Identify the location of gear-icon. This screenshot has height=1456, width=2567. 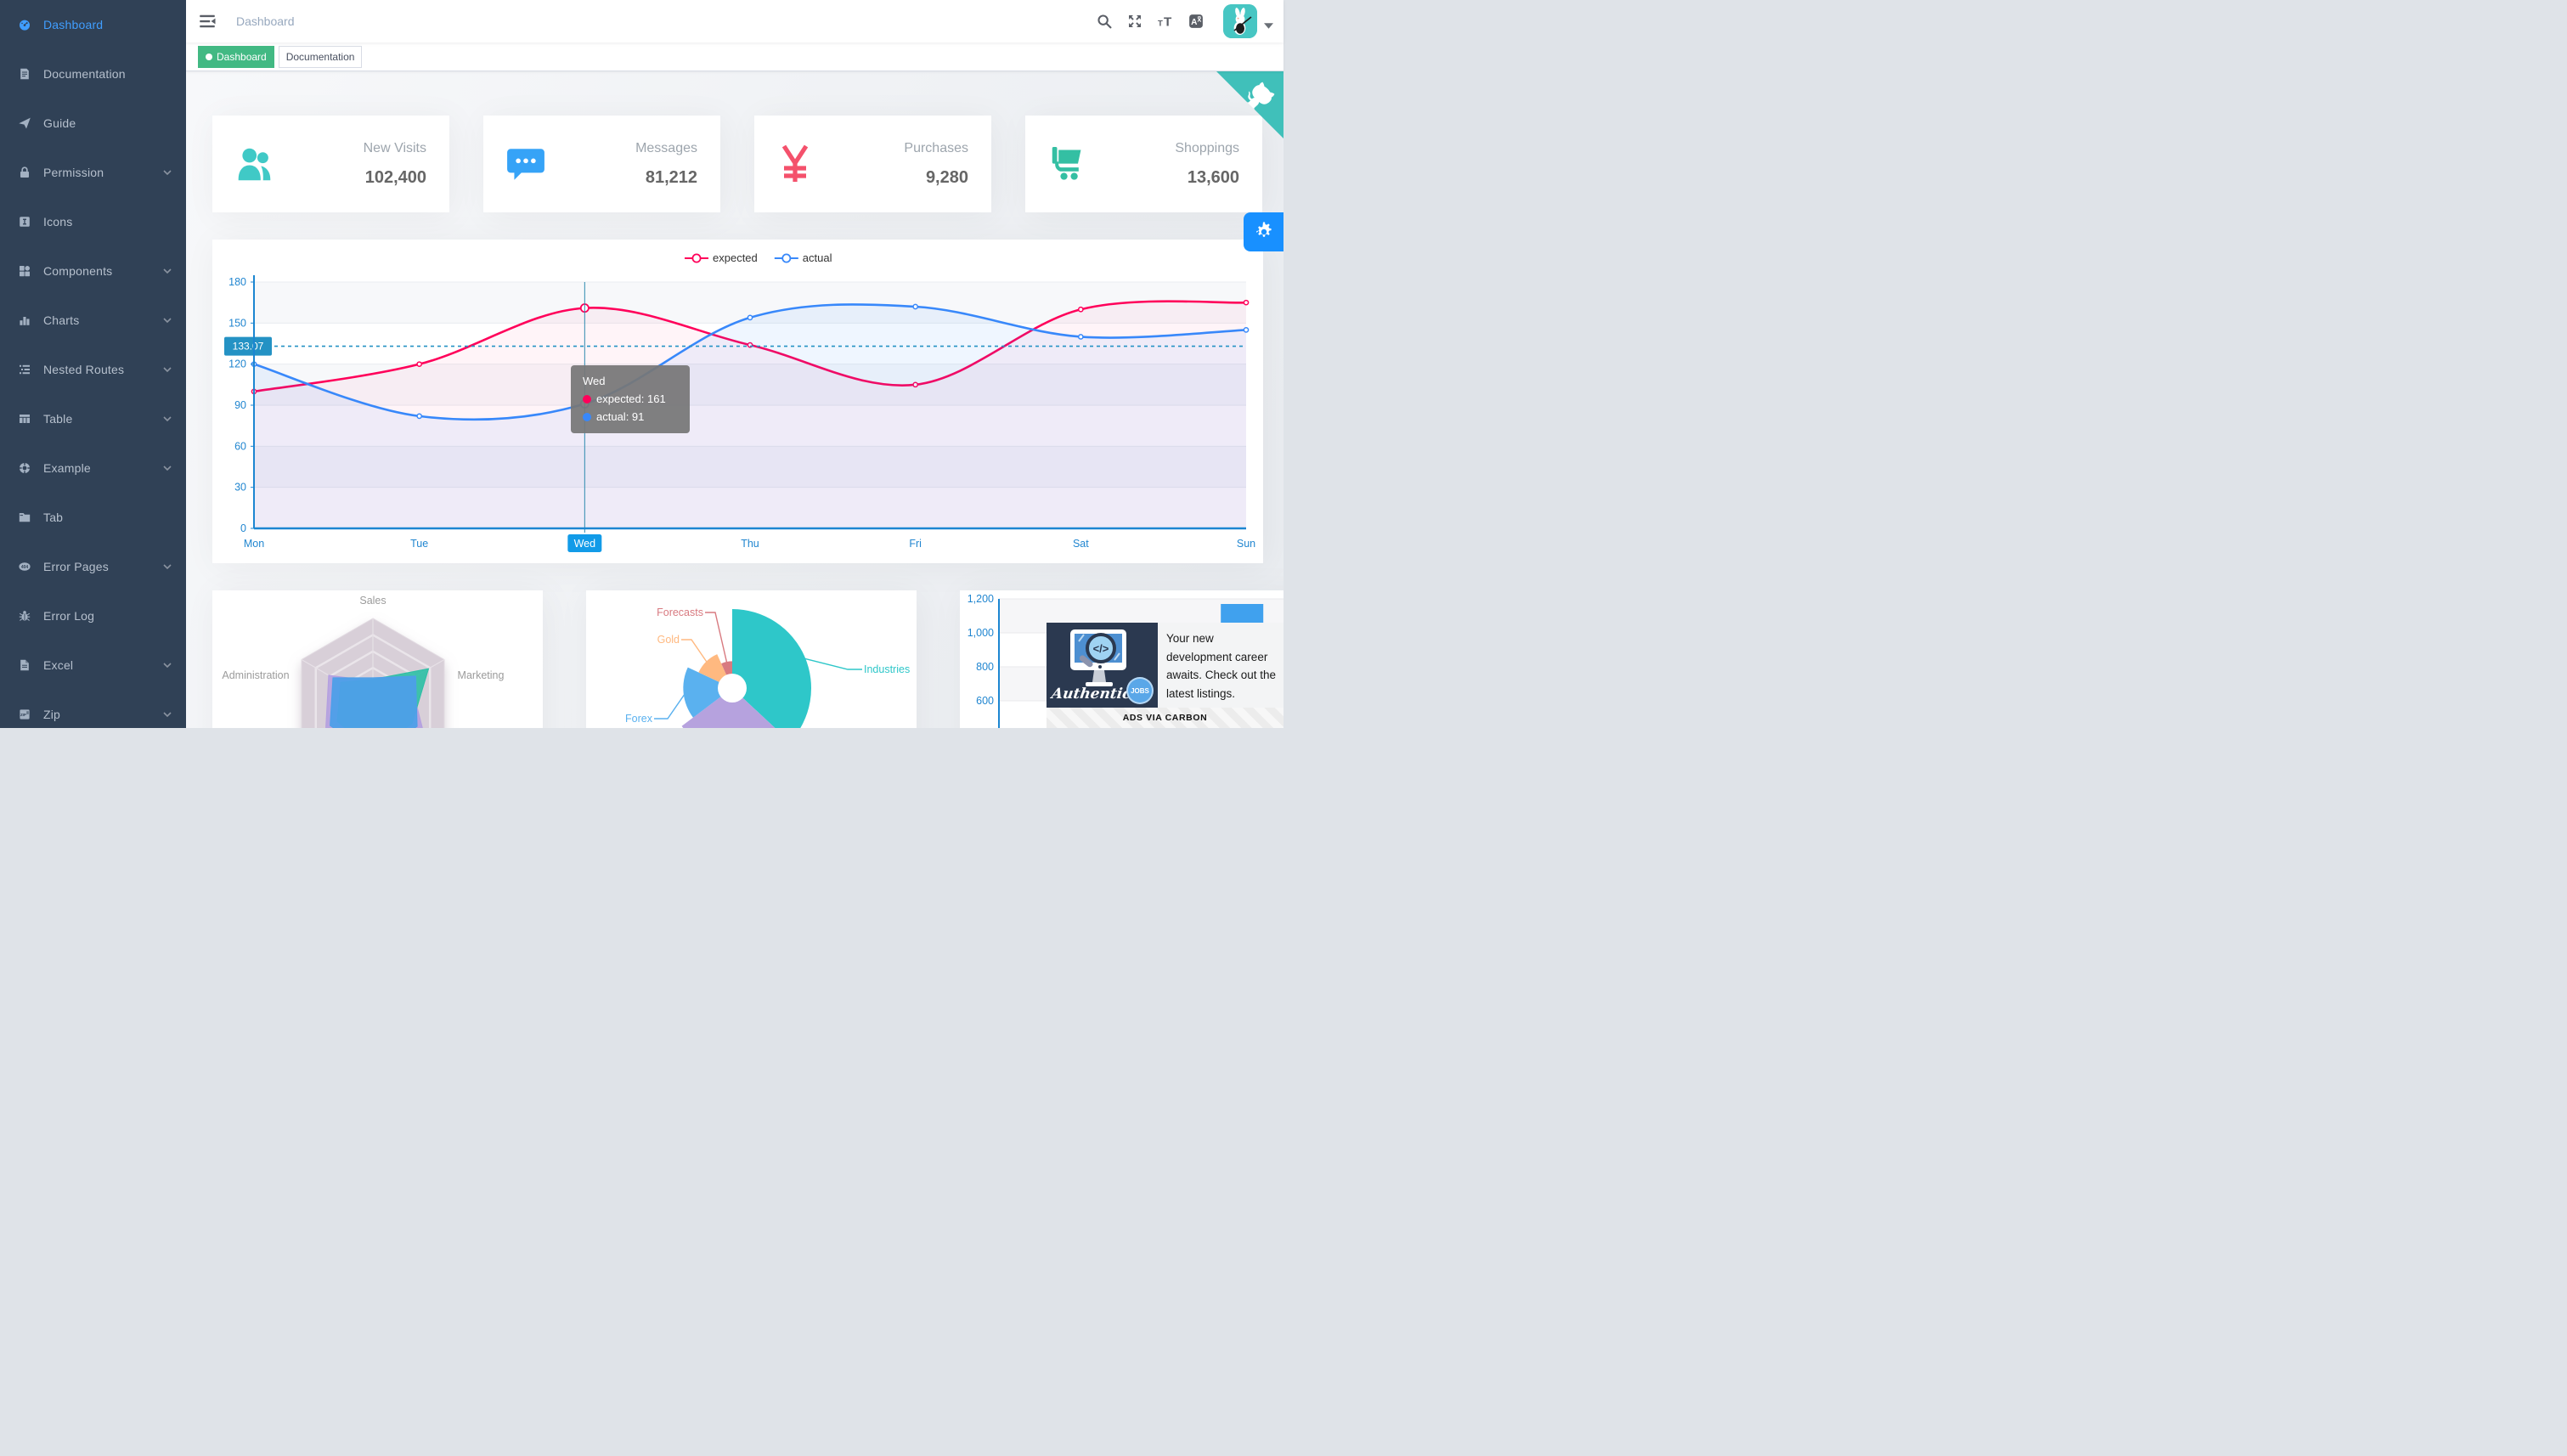
(1264, 230).